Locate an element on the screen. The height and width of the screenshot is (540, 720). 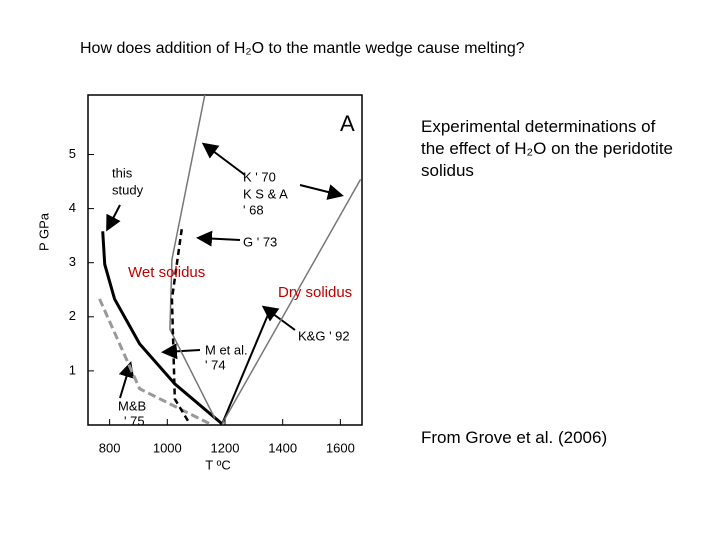
annotation: M&B is located at coordinates (132, 405).